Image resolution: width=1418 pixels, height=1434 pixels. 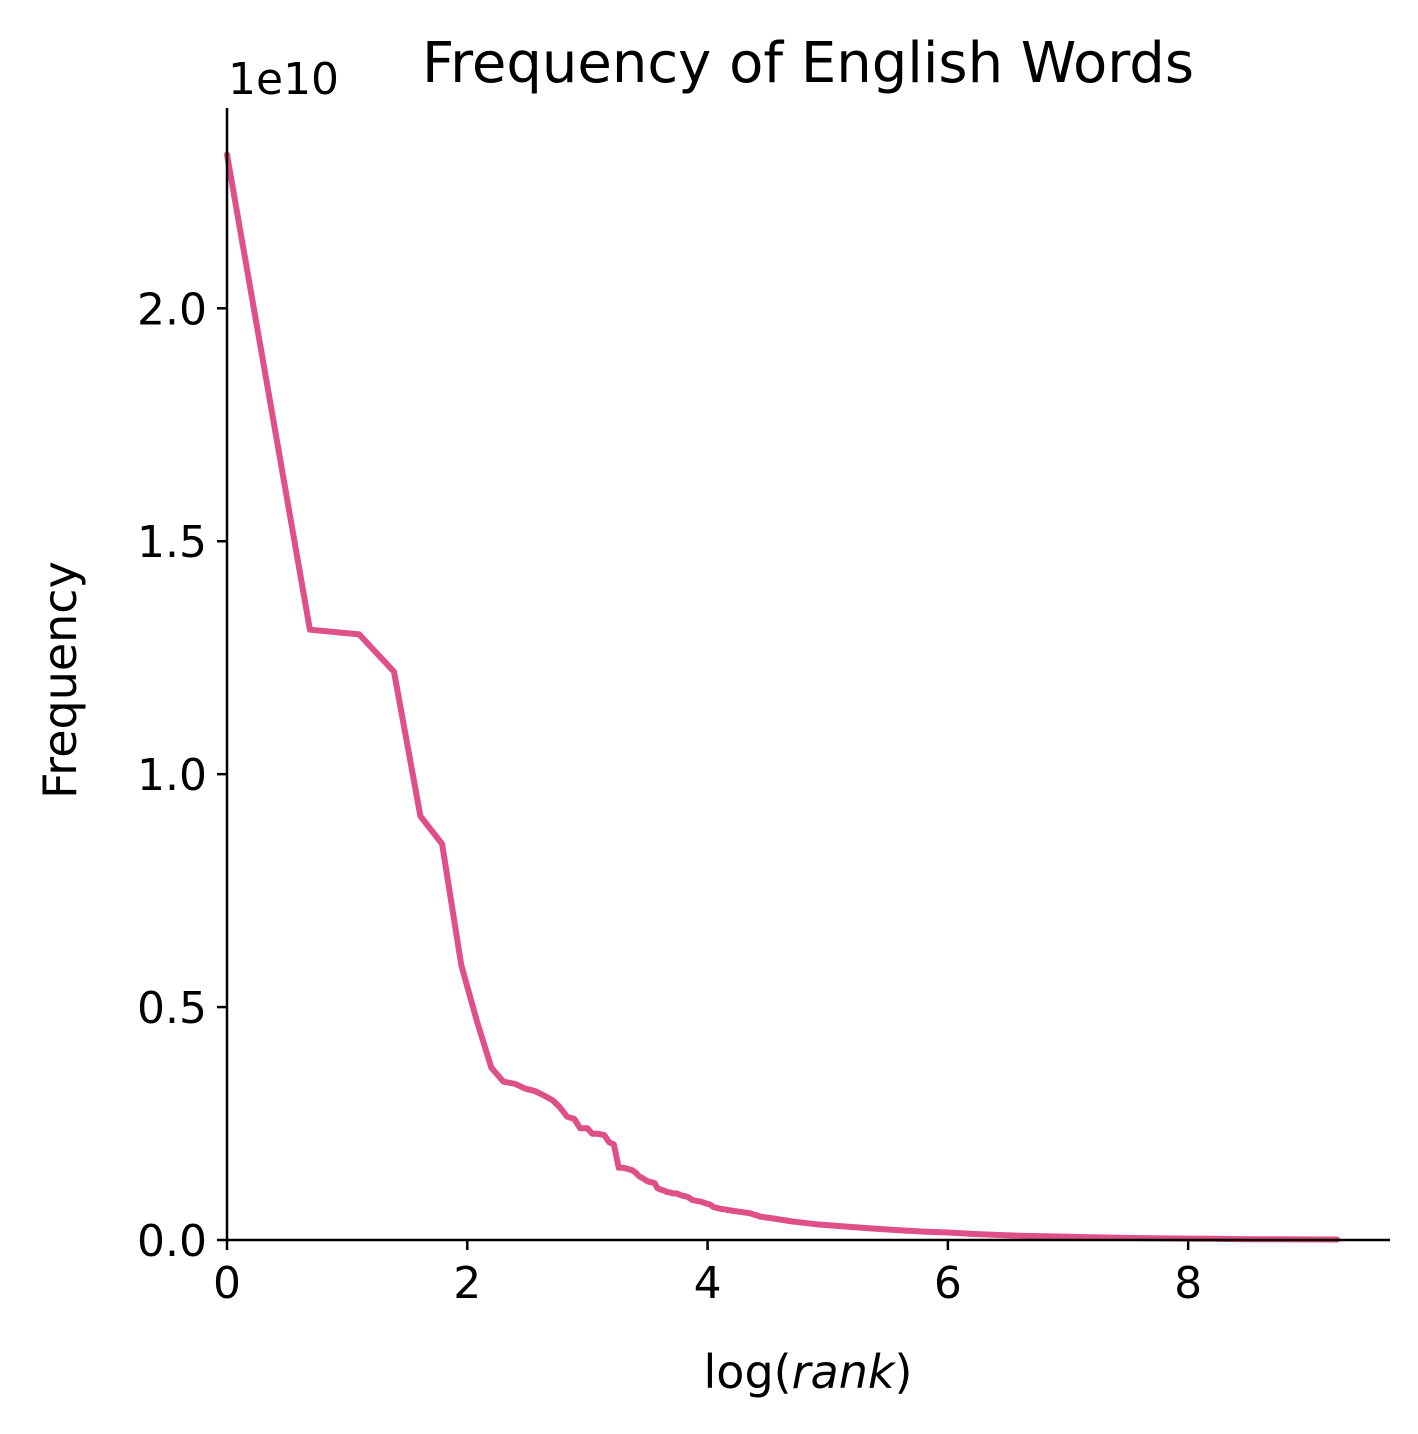 What do you see at coordinates (467, 1283) in the screenshot?
I see `x-tick-label: 2` at bounding box center [467, 1283].